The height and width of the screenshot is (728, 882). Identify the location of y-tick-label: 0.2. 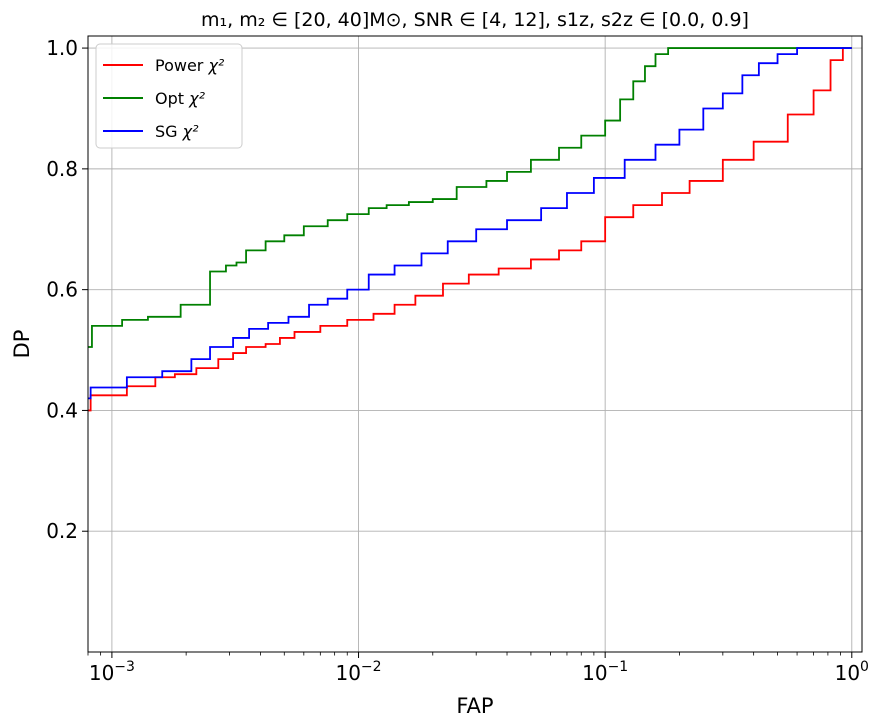
(62, 531).